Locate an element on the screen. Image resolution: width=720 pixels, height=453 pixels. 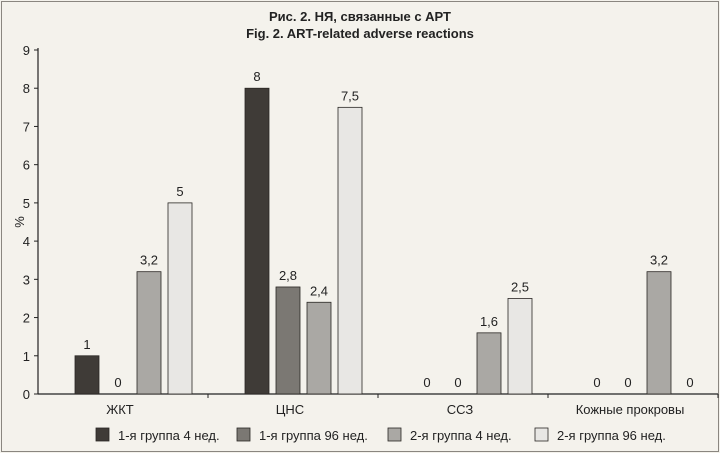
y-tick-label: 4 is located at coordinates (26, 241).